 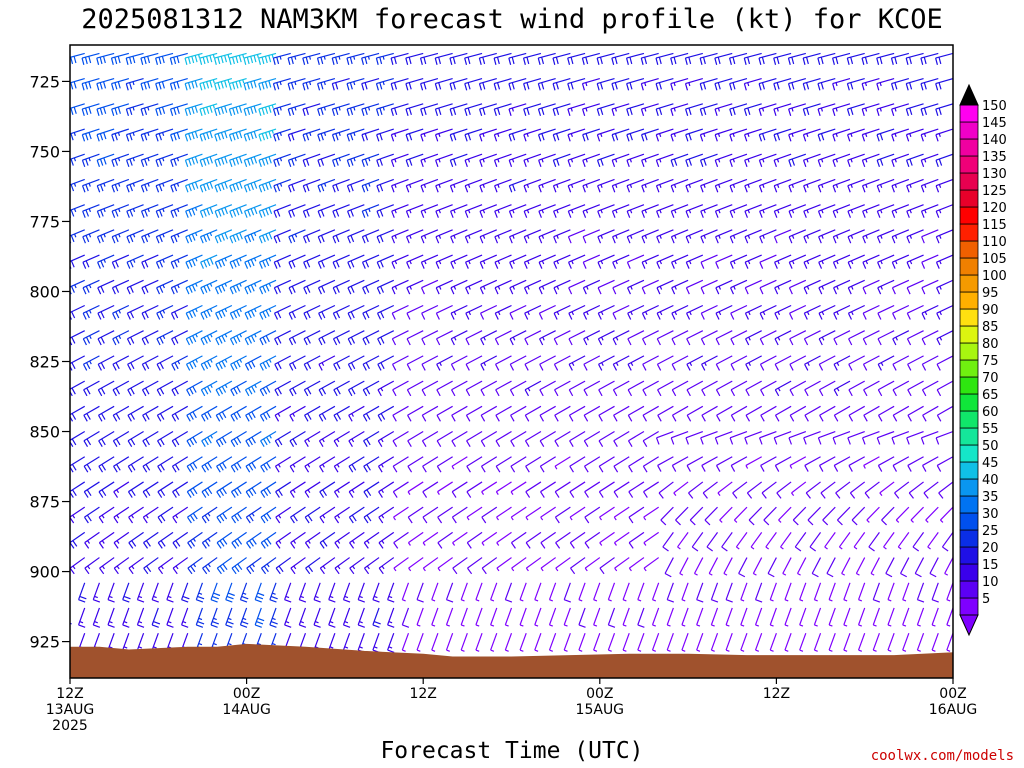 I want to click on credit-link: coolwx.com/models, so click(x=942, y=756).